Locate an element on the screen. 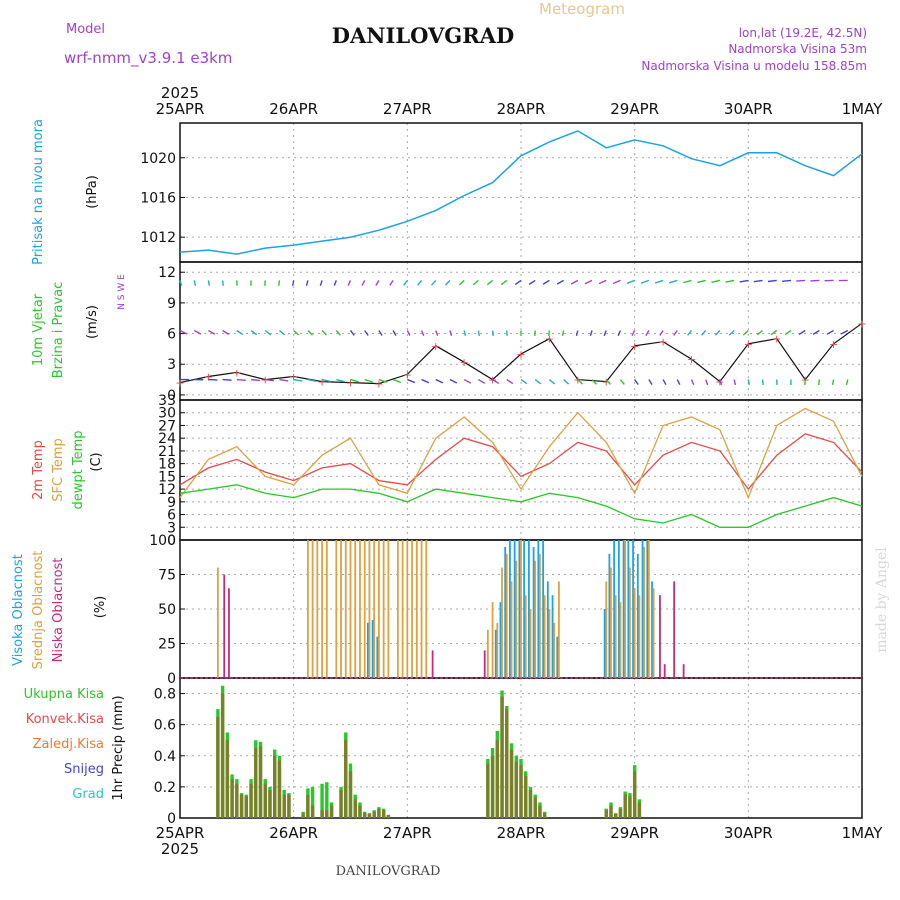 The width and height of the screenshot is (900, 900). y-tick-label: 12 is located at coordinates (167, 490).